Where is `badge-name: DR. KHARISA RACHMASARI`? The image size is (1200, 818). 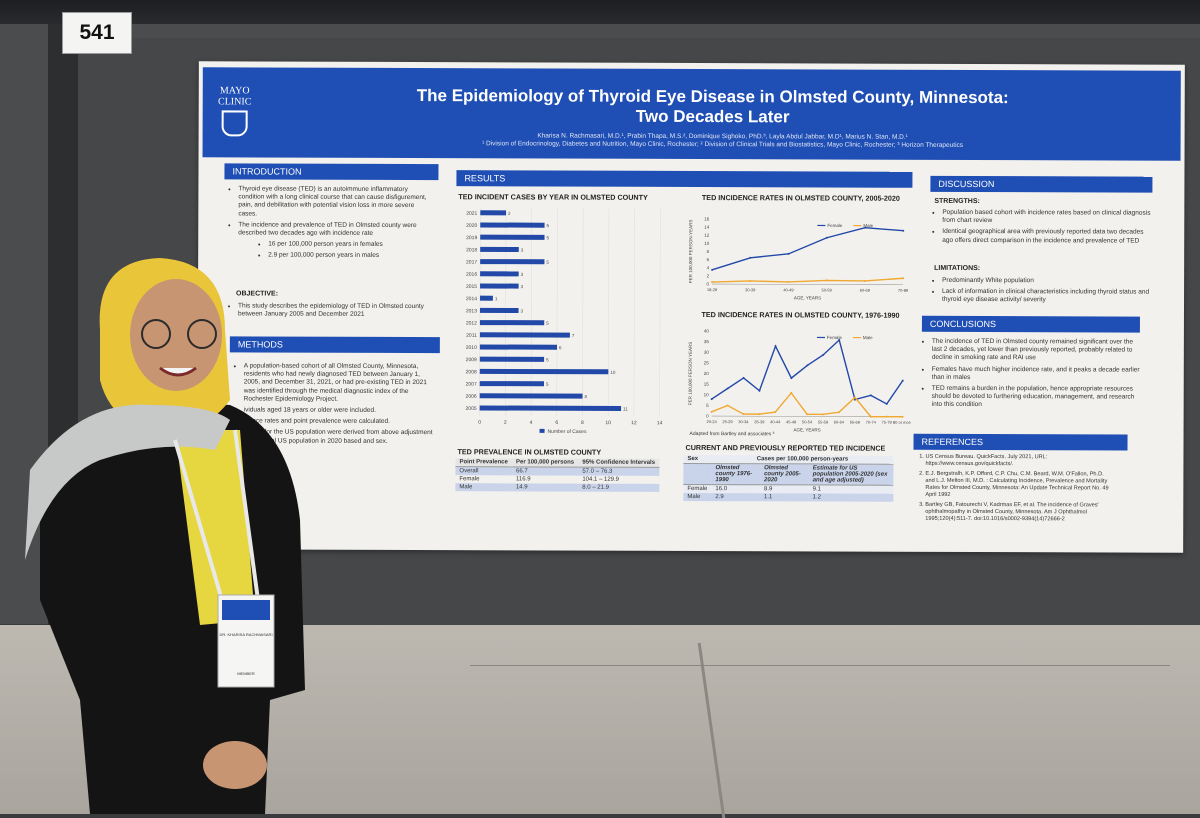 badge-name: DR. KHARISA RACHMASARI is located at coordinates (245, 634).